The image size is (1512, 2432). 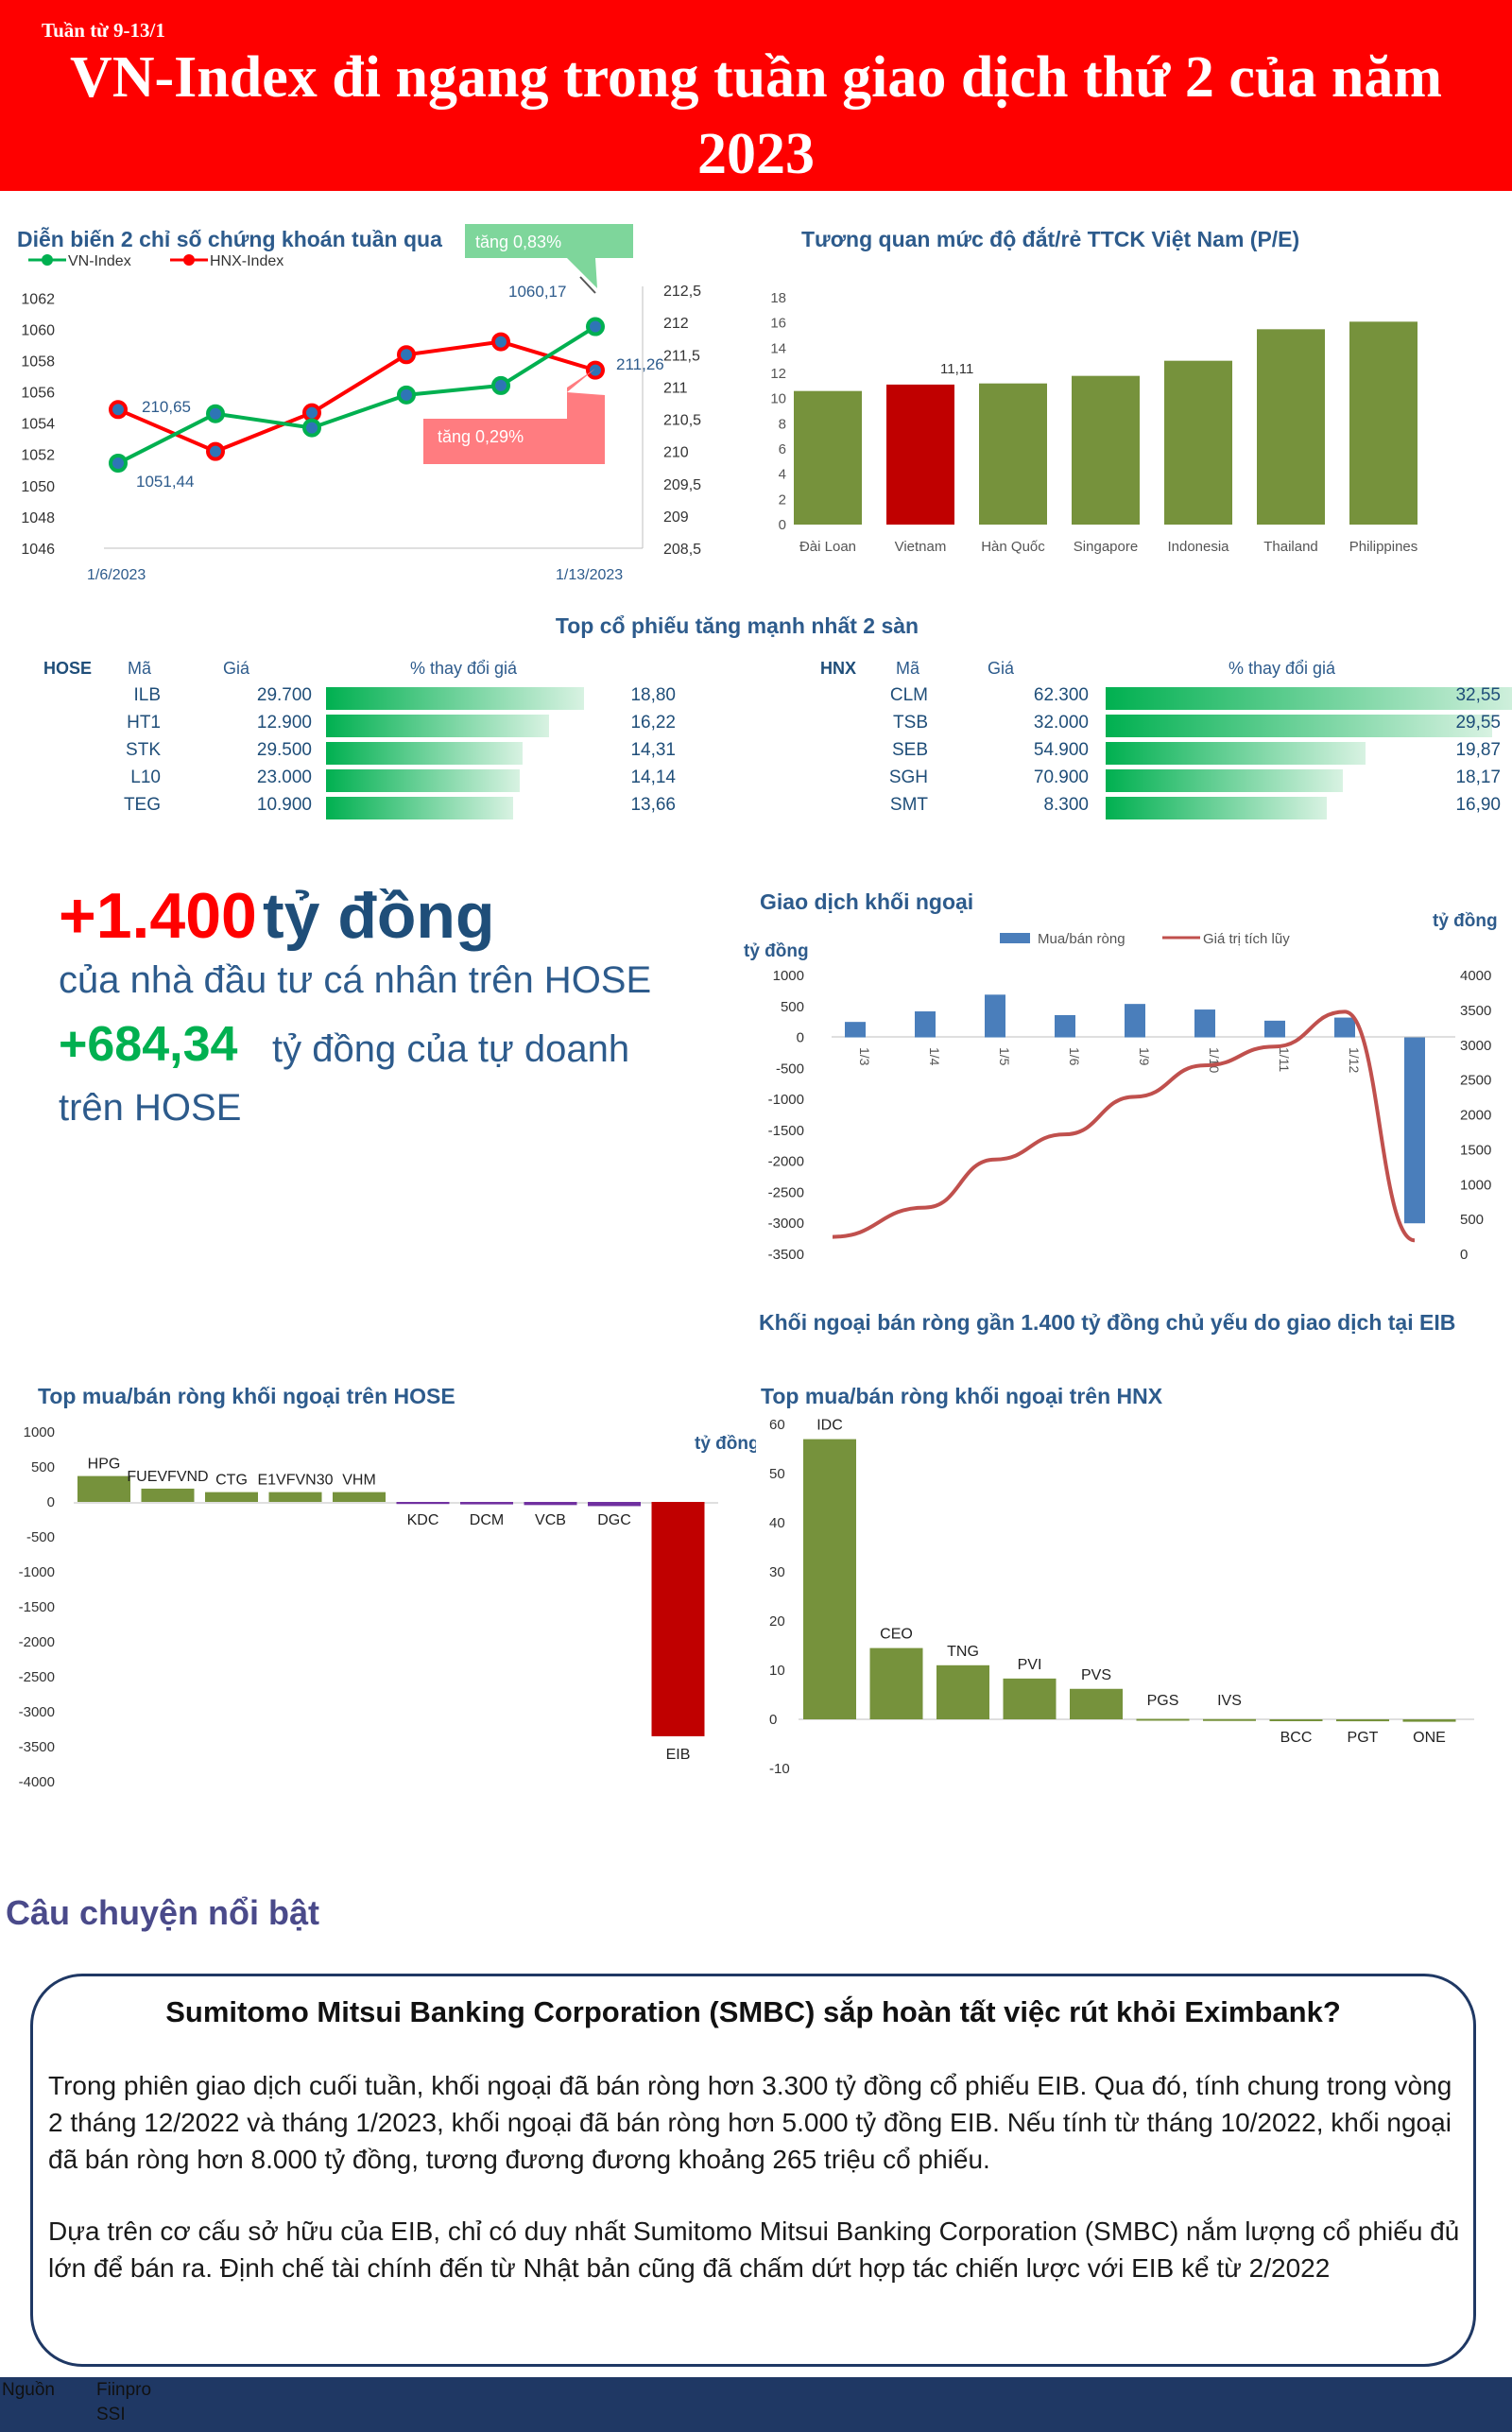 I want to click on hnx-foreign-bar-PVI, so click(x=1030, y=1699).